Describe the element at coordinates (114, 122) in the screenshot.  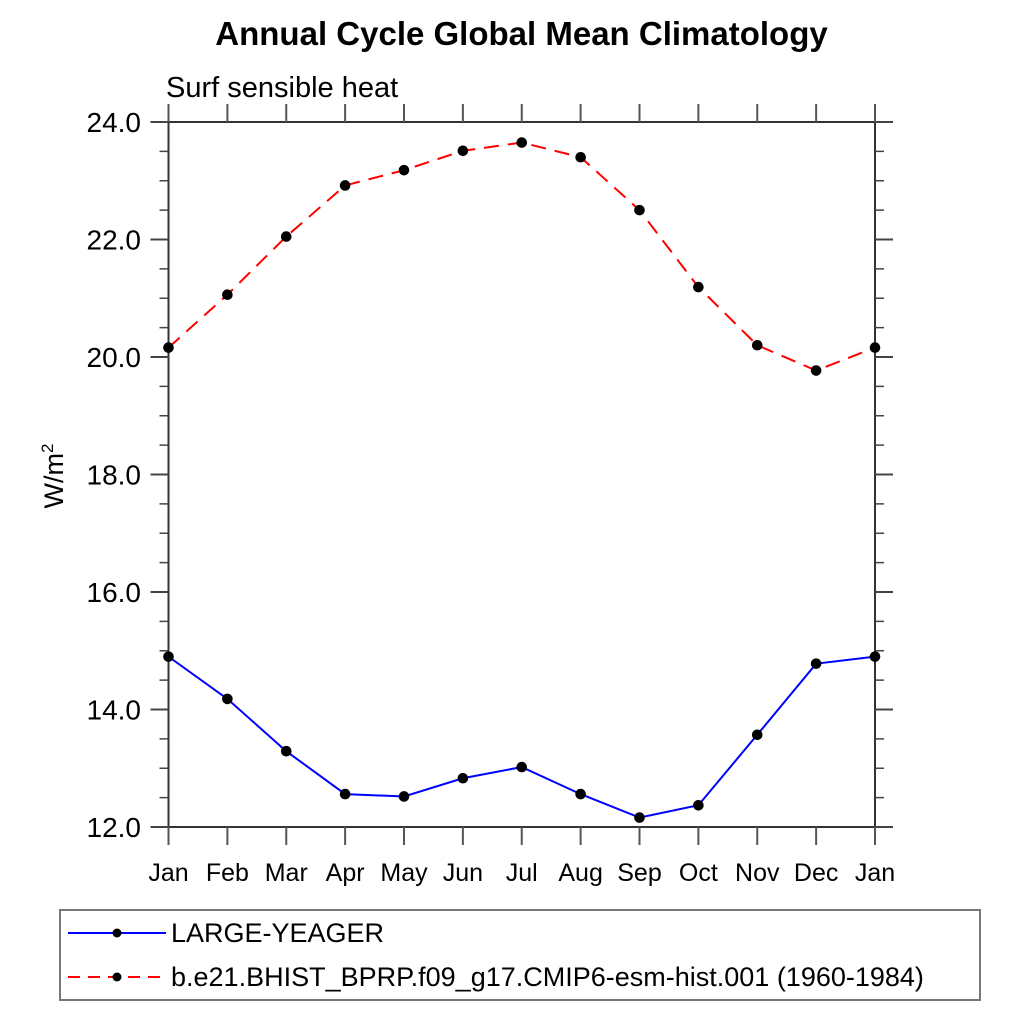
I see `y-tick-label: 24.0` at that location.